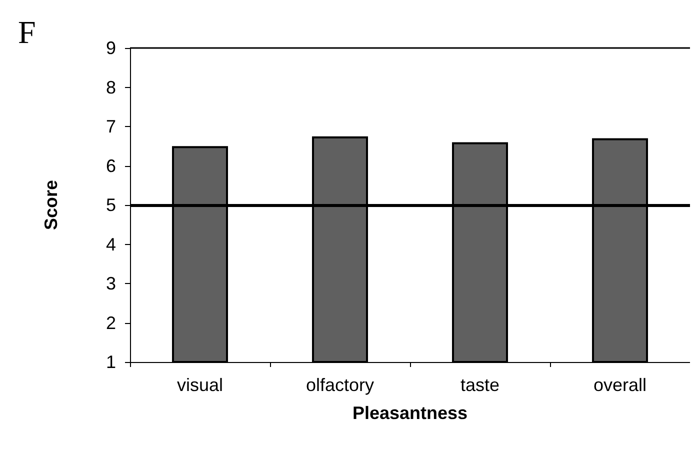 Image resolution: width=698 pixels, height=452 pixels. I want to click on y-tick-label: 5, so click(111, 205).